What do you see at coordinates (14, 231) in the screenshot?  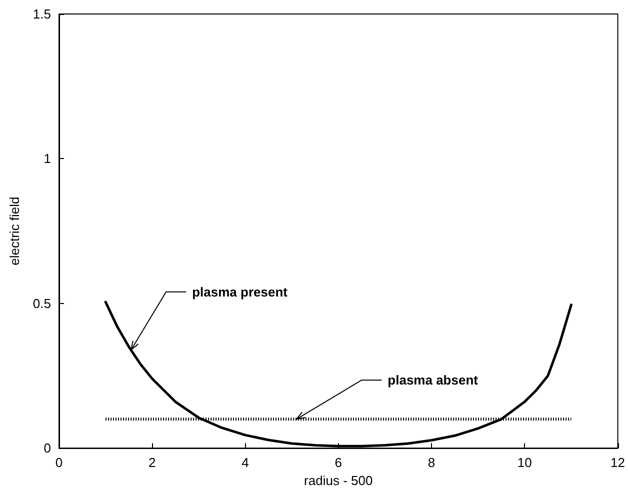 I see `y-axis-title: electric field` at bounding box center [14, 231].